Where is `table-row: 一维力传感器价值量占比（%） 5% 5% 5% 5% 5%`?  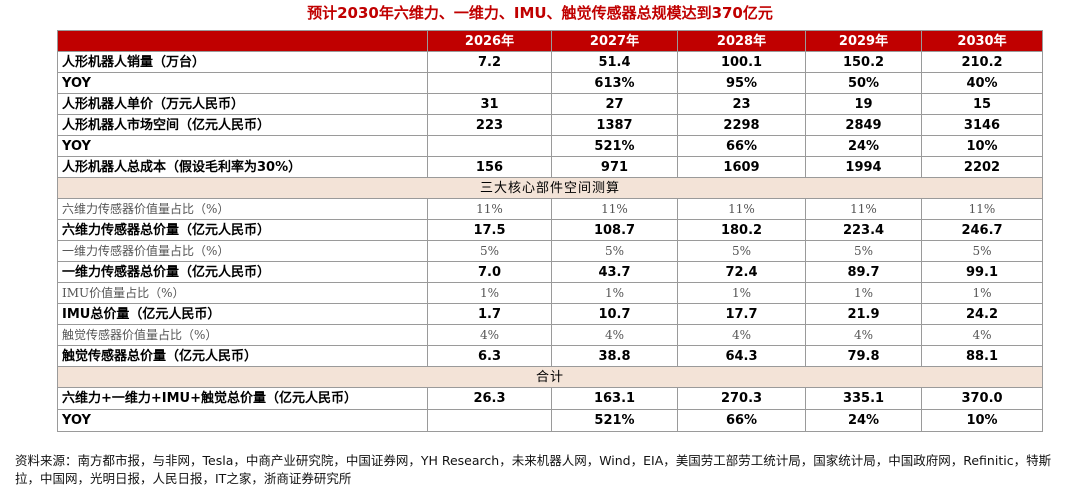 table-row: 一维力传感器价值量占比（%） 5% 5% 5% 5% 5% is located at coordinates (550, 251).